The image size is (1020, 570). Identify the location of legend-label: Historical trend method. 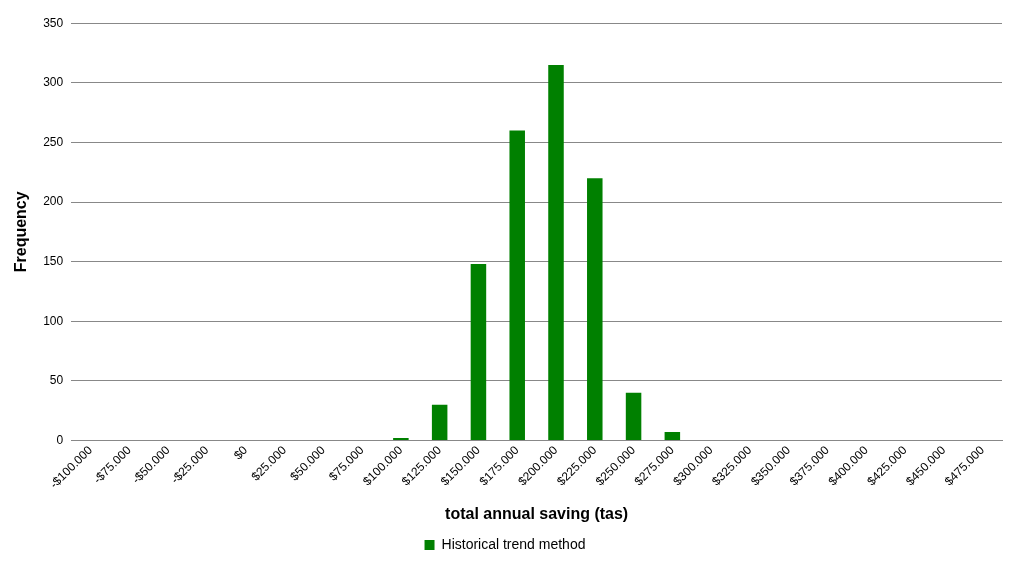
(513, 543).